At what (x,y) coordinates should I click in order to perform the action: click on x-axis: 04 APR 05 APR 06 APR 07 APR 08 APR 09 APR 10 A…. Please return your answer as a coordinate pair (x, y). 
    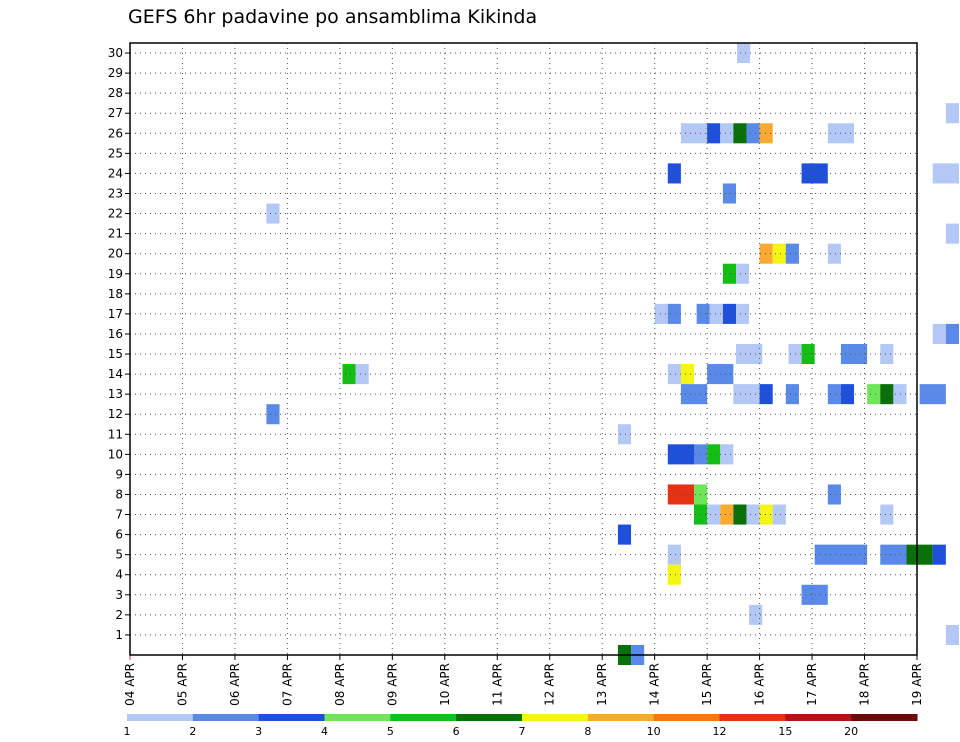
    Looking at the image, I should click on (523, 680).